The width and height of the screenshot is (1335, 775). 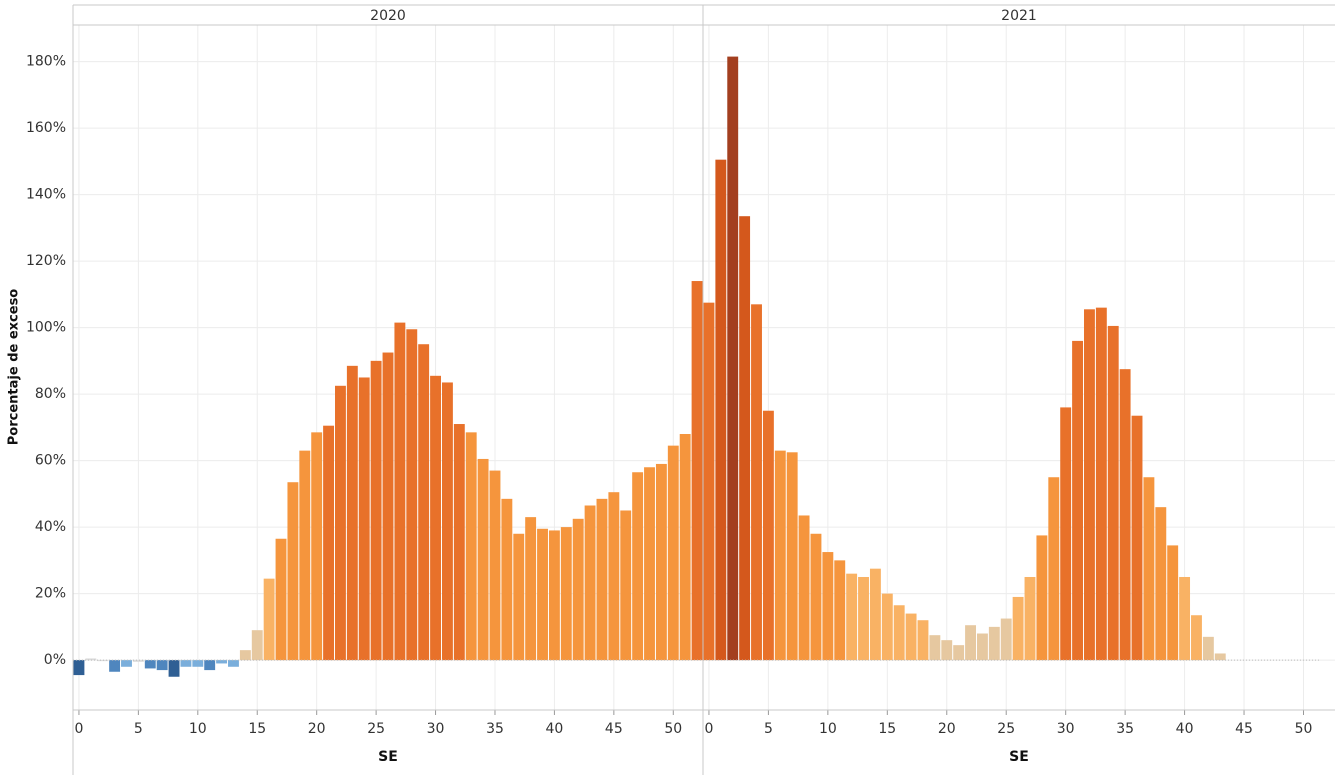 What do you see at coordinates (138, 729) in the screenshot?
I see `x-tick-label: 5` at bounding box center [138, 729].